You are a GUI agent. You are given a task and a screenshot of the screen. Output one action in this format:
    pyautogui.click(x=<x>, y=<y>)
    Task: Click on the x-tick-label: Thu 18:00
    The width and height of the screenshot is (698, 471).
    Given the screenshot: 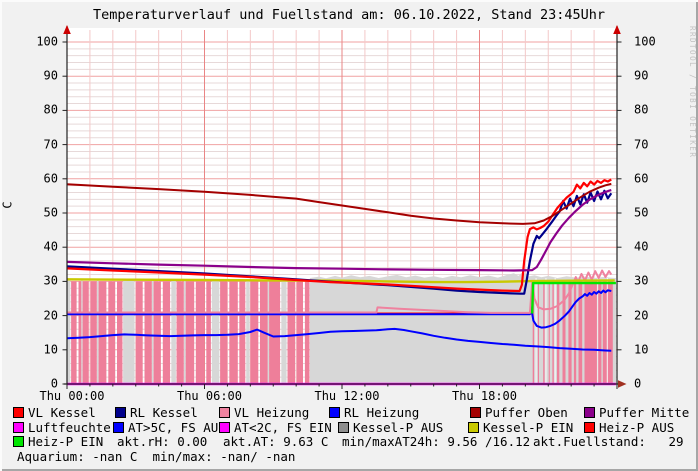 What is the action you would take?
    pyautogui.click(x=484, y=396)
    